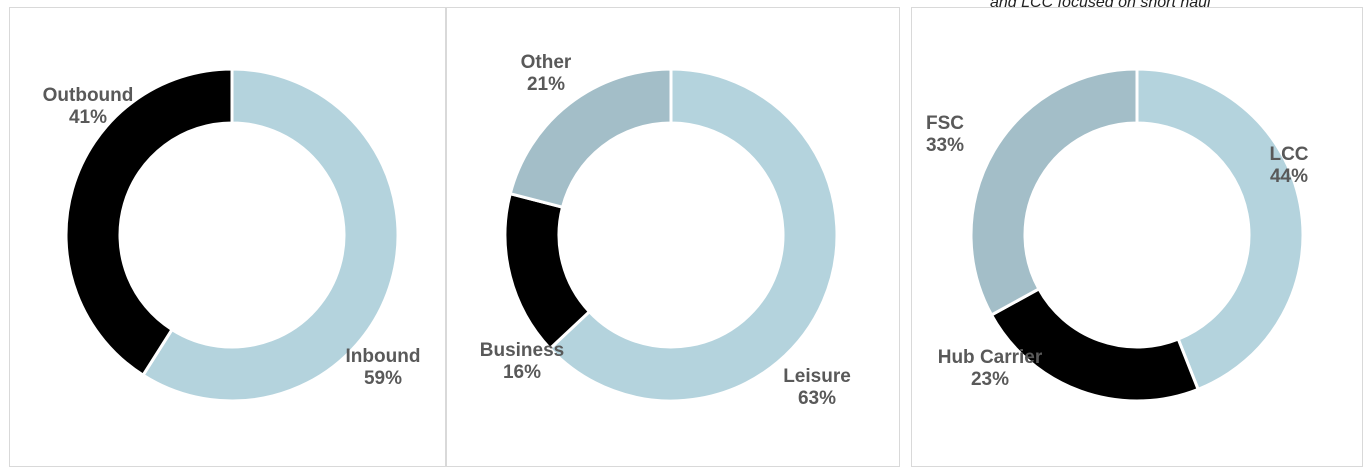 This screenshot has width=1368, height=467. What do you see at coordinates (945, 123) in the screenshot?
I see `slice-category-label: FSC` at bounding box center [945, 123].